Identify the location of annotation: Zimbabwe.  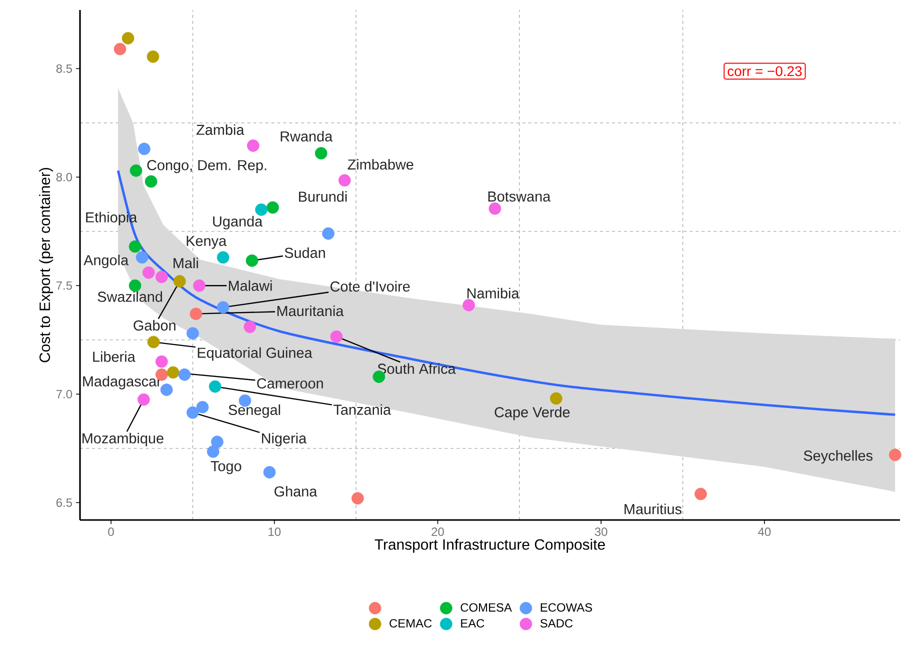
(381, 164).